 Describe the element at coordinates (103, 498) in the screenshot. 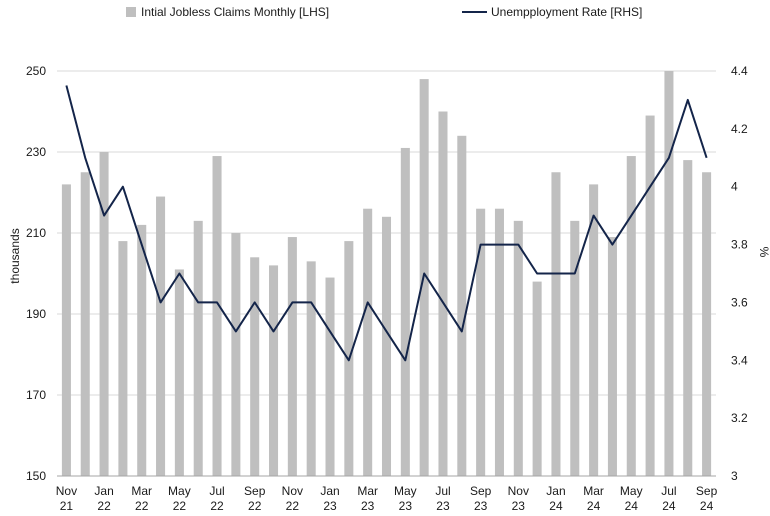

I see `x-tick-label: Jan 22` at that location.